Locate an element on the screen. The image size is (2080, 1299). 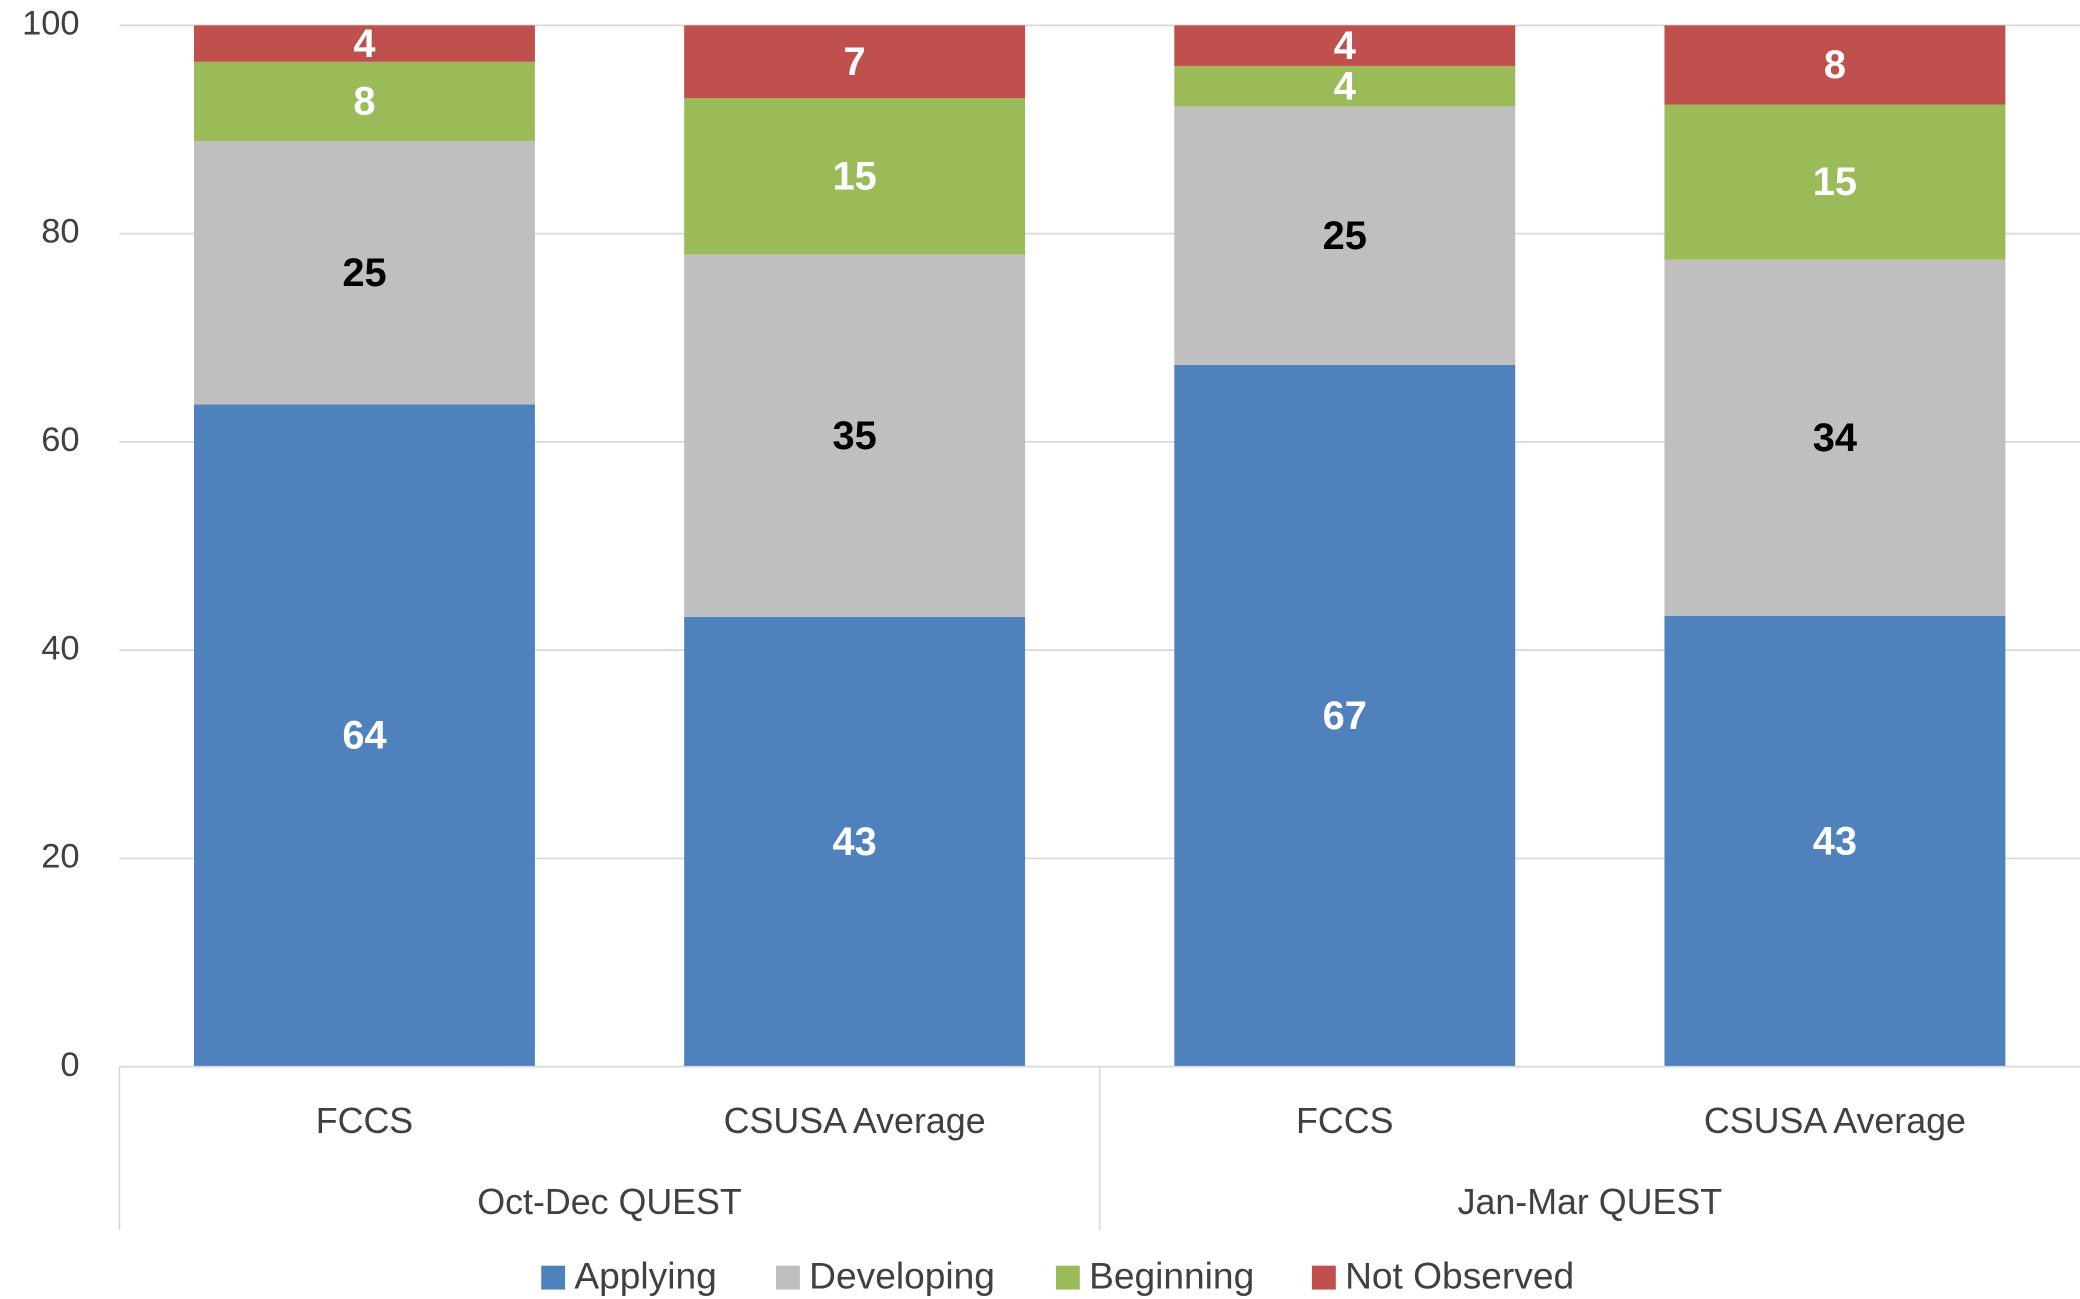
data-label: 35 is located at coordinates (854, 436).